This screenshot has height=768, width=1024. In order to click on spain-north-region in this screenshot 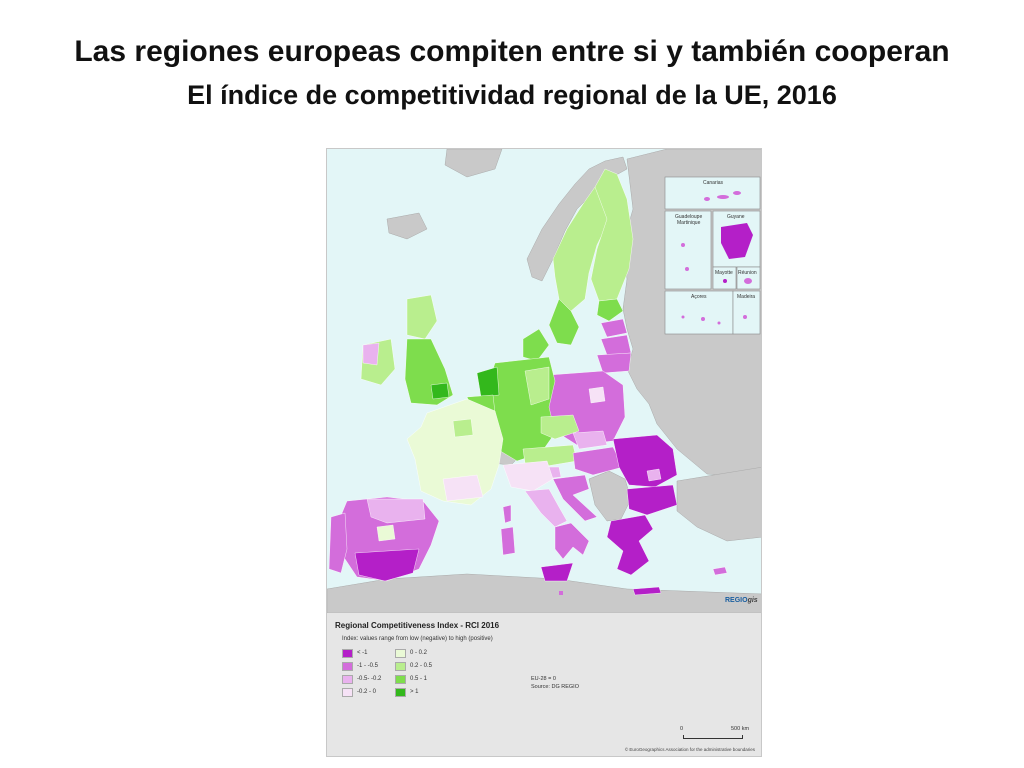, I will do `click(396, 511)`.